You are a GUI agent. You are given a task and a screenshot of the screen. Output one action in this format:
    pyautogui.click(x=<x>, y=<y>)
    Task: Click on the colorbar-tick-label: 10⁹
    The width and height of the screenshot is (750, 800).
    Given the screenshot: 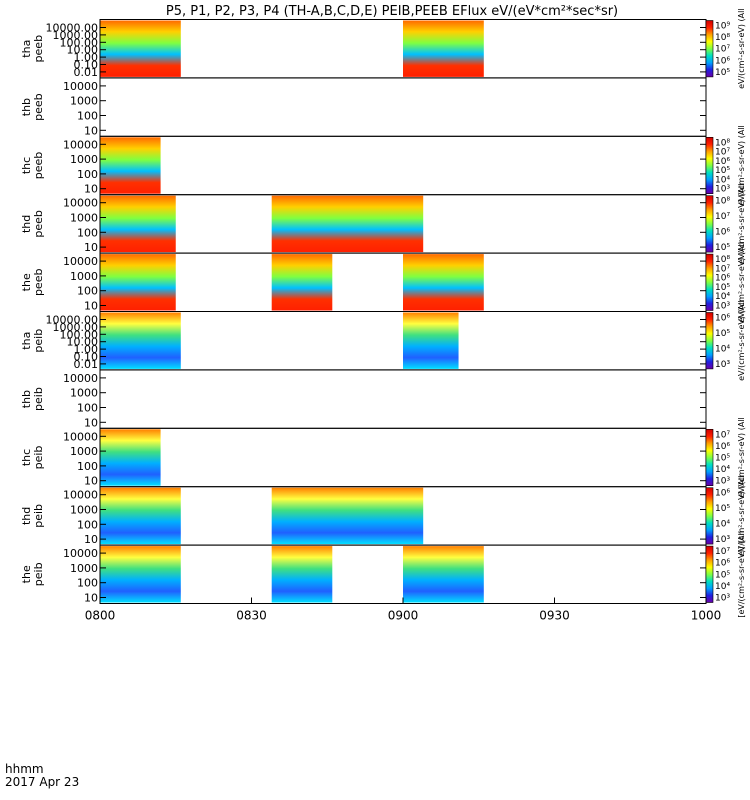 What is the action you would take?
    pyautogui.click(x=722, y=27)
    